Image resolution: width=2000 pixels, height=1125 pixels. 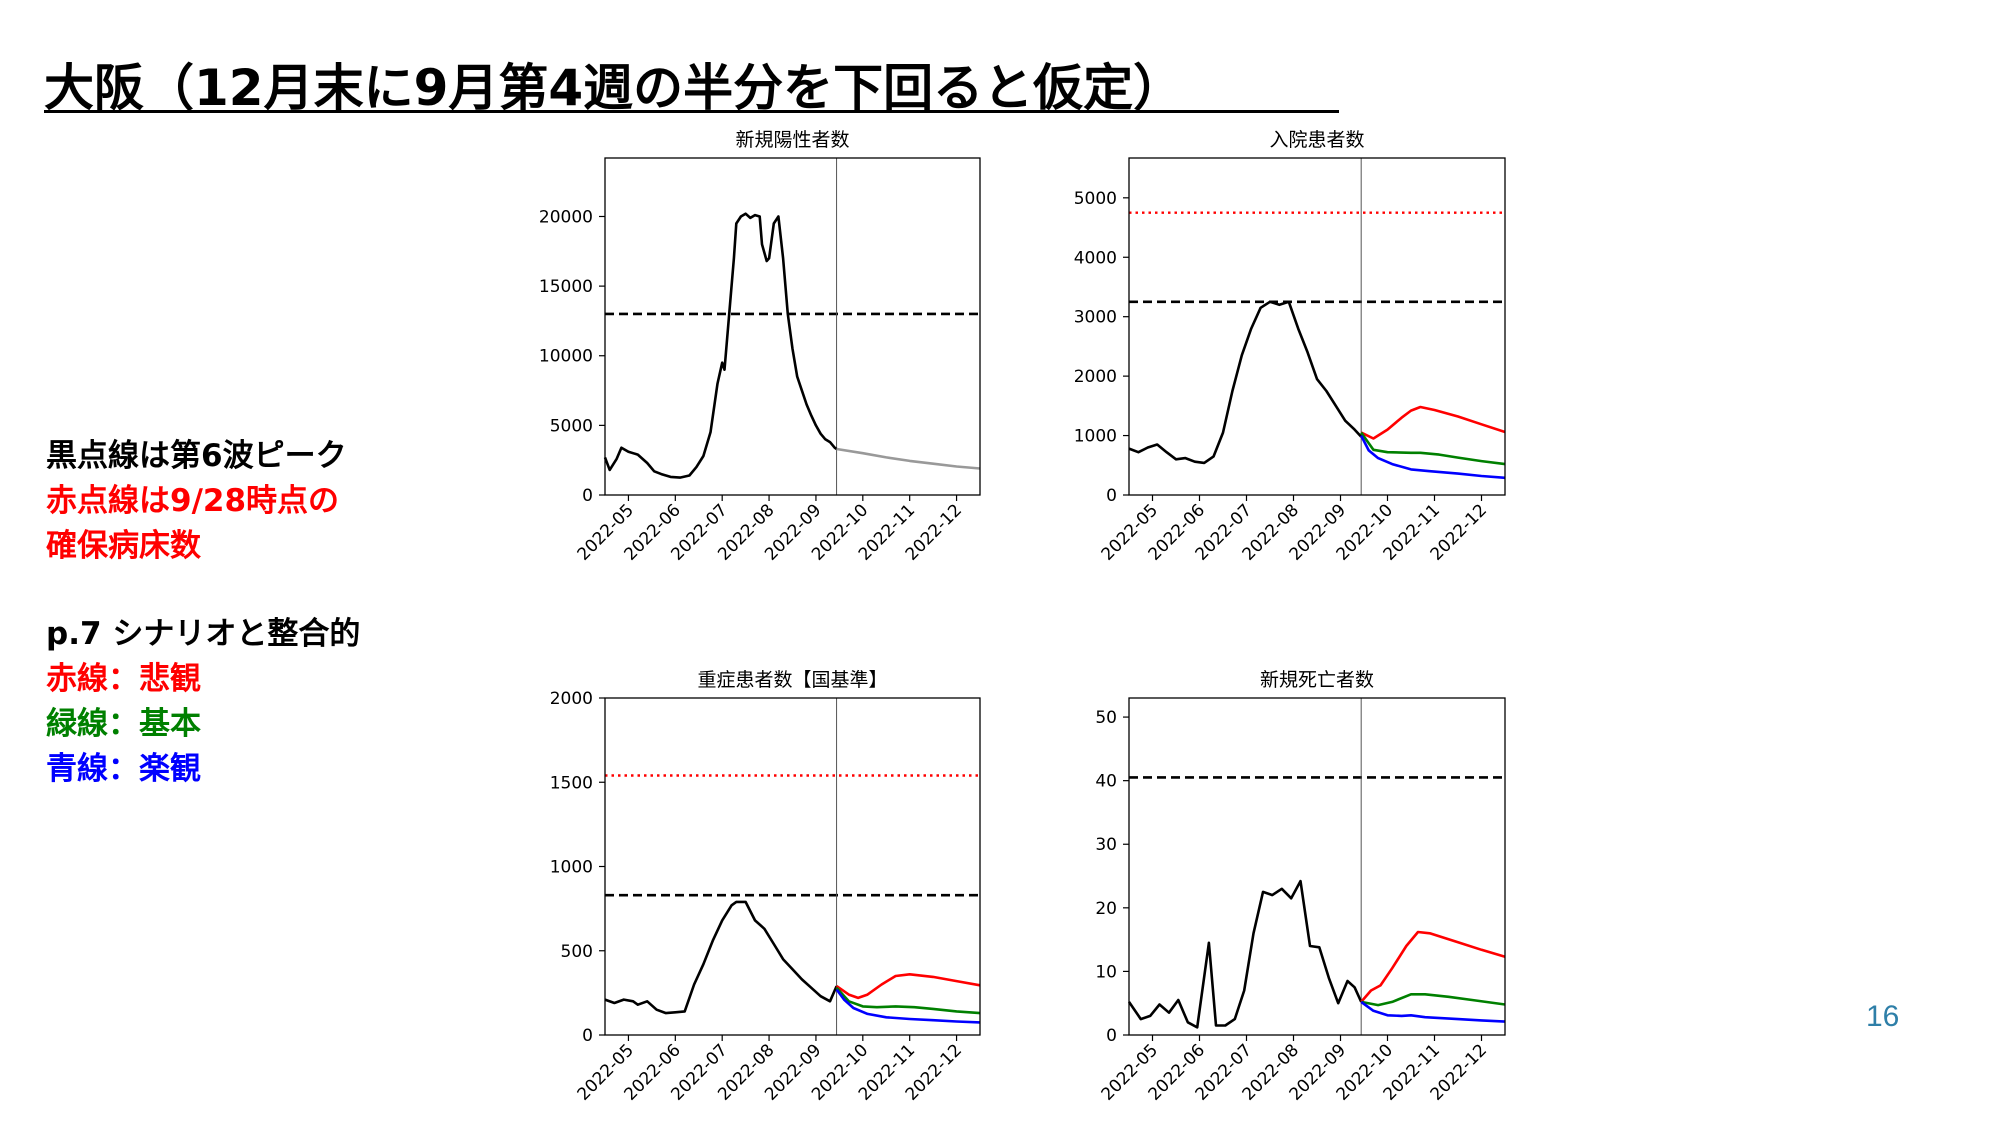 I want to click on y-tick-label: 20000, so click(x=566, y=217).